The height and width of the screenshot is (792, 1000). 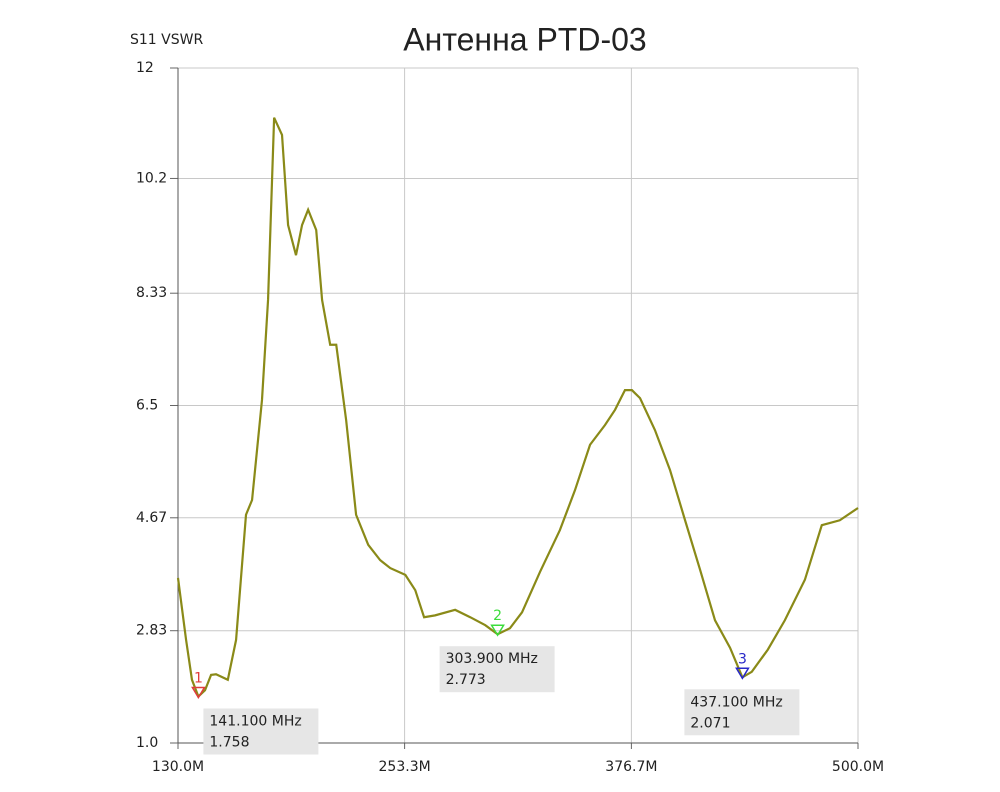 I want to click on y-tick-label: 10.2, so click(x=151, y=178).